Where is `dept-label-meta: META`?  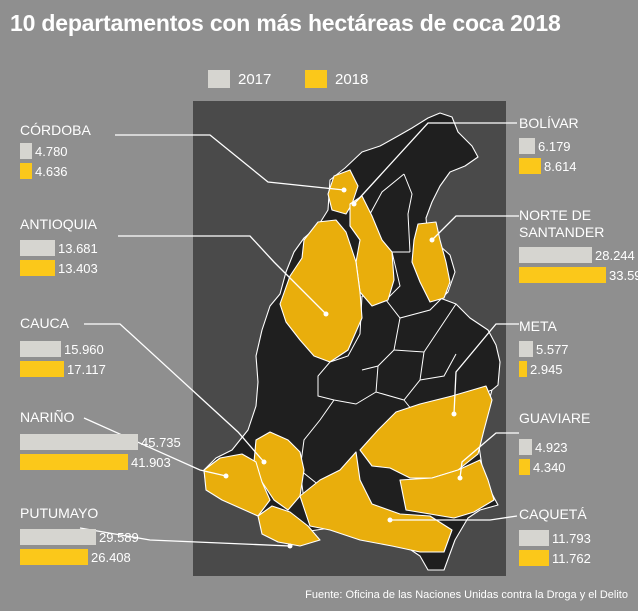
dept-label-meta: META is located at coordinates (538, 326).